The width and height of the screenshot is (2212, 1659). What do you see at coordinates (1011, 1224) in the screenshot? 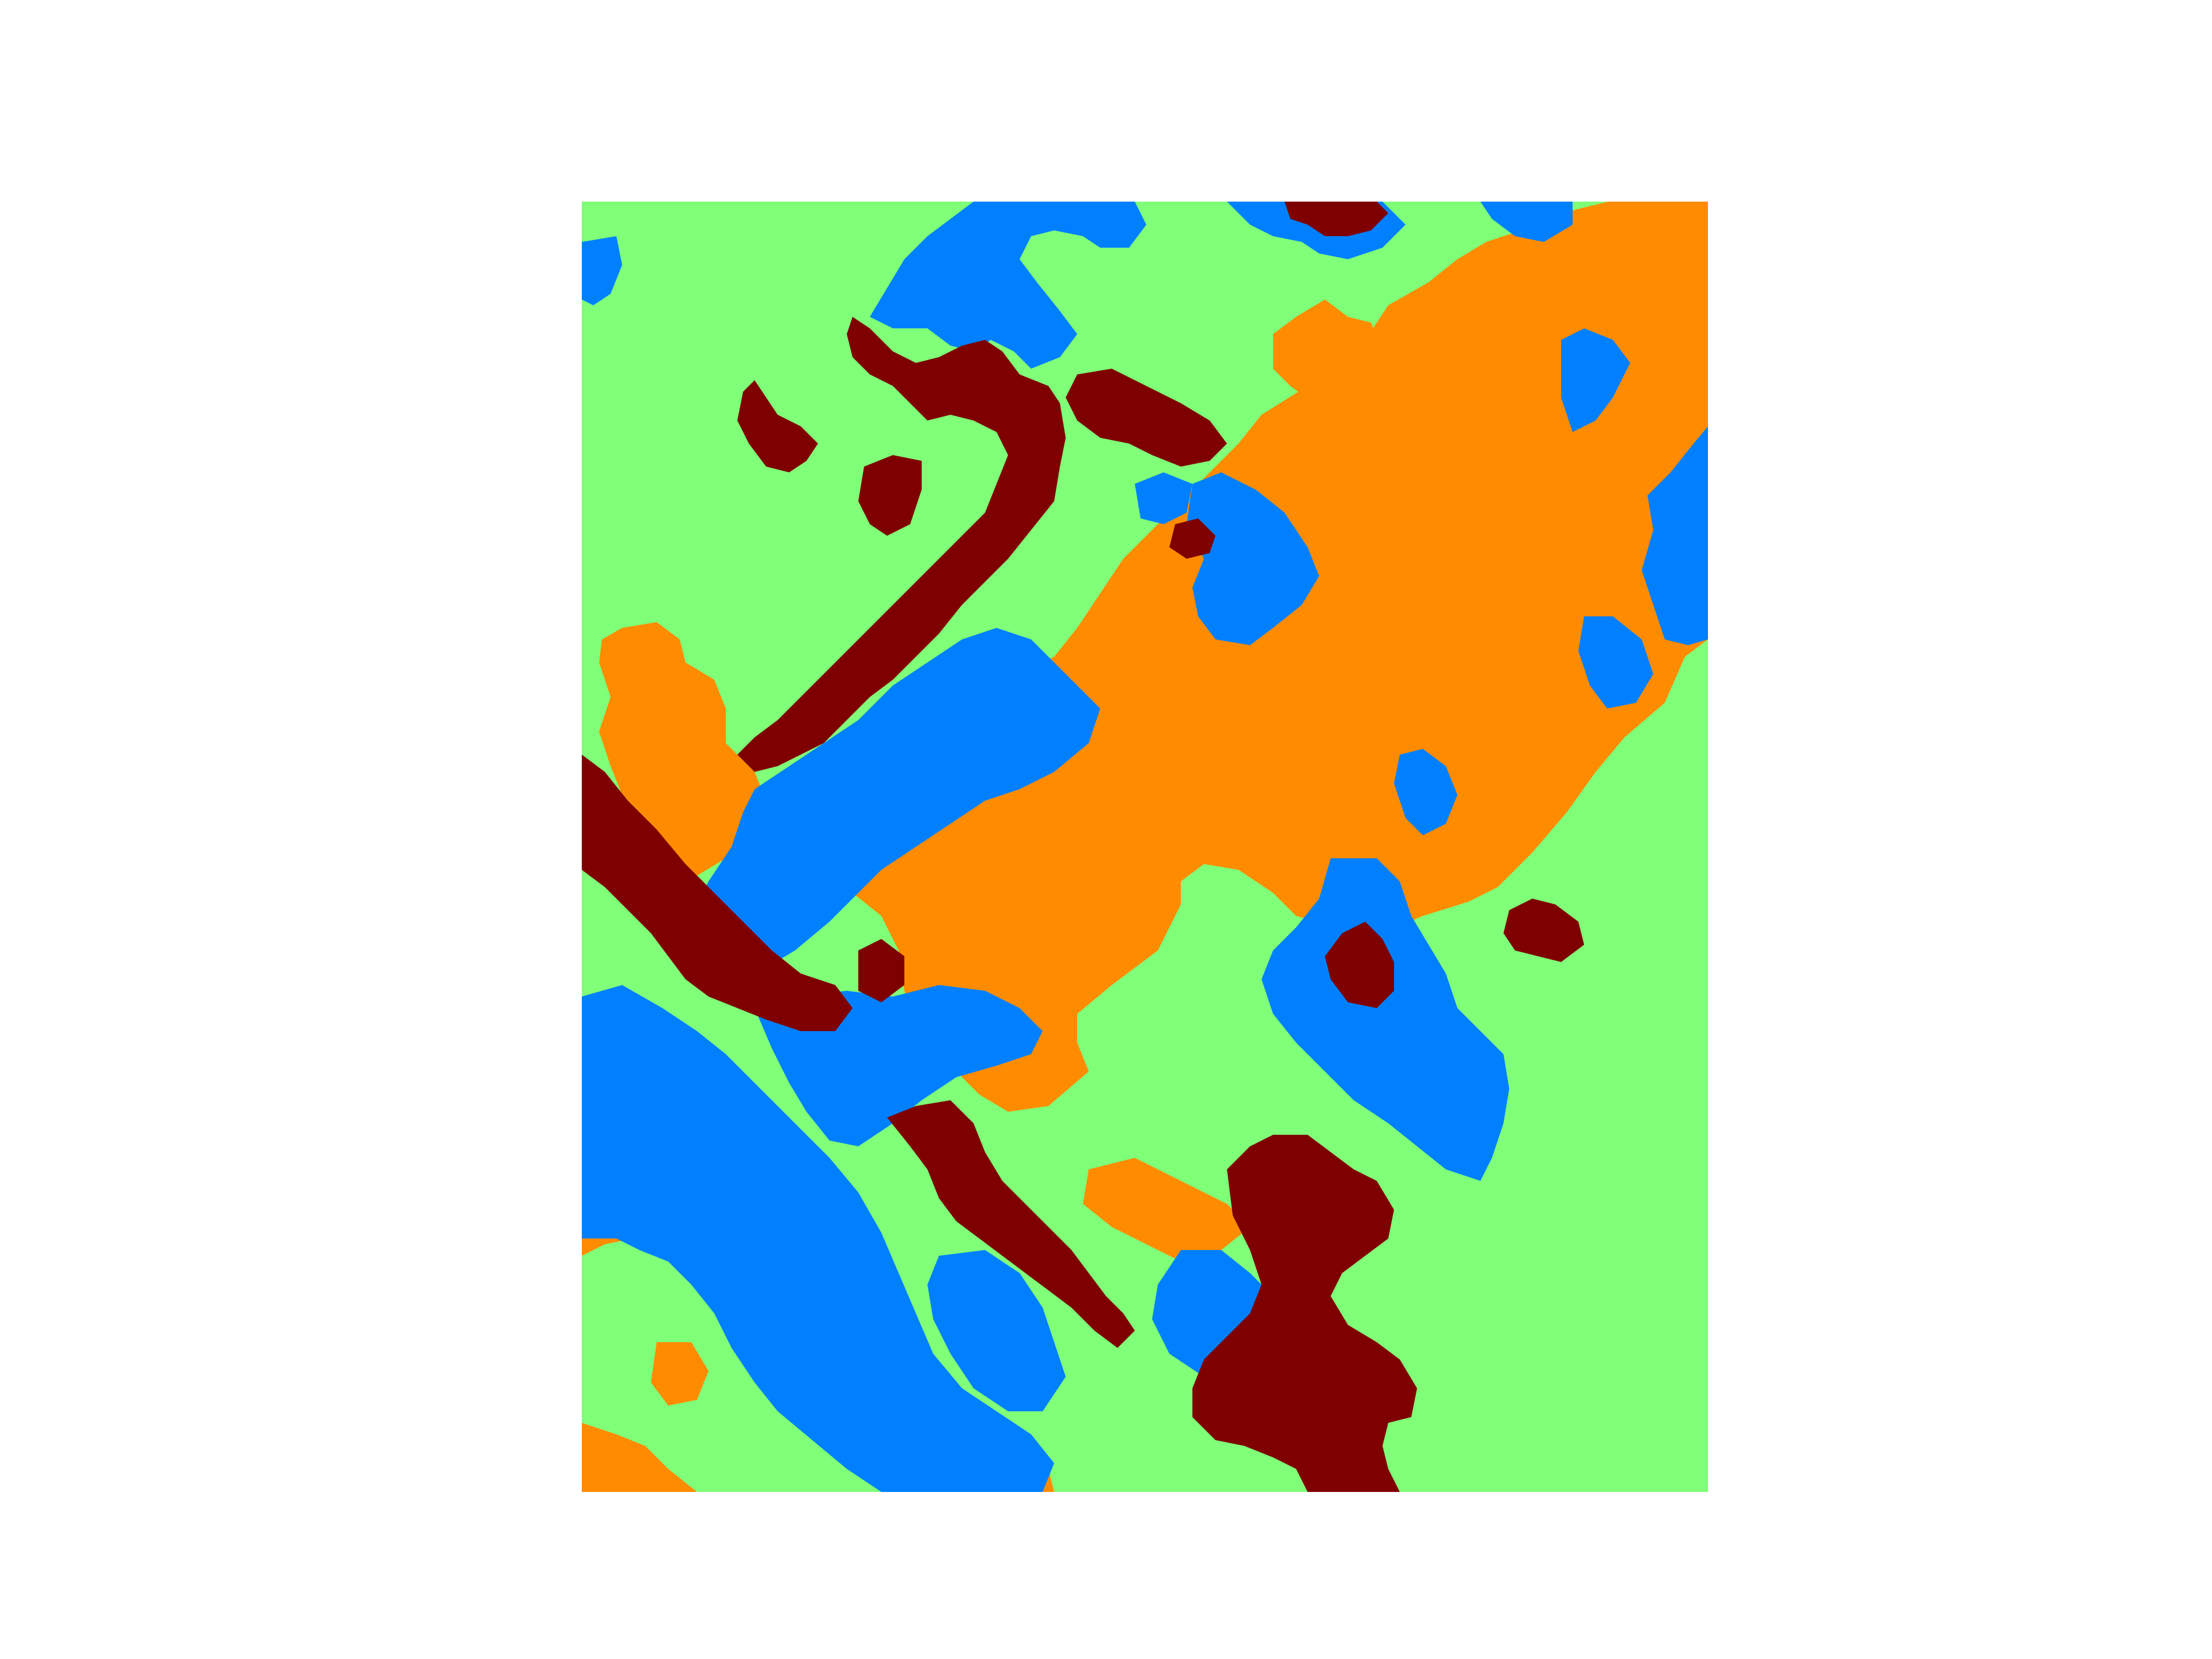
I see `region-darkred-mid-diagonal` at bounding box center [1011, 1224].